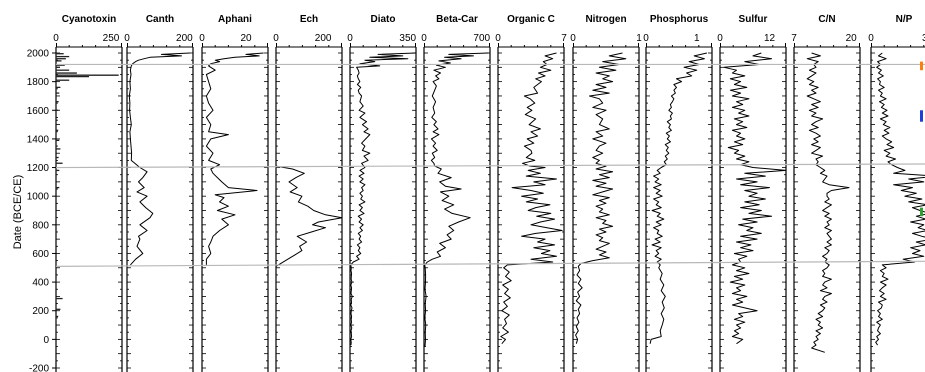 The height and width of the screenshot is (372, 925). What do you see at coordinates (921, 139) in the screenshot?
I see `colored-marks` at bounding box center [921, 139].